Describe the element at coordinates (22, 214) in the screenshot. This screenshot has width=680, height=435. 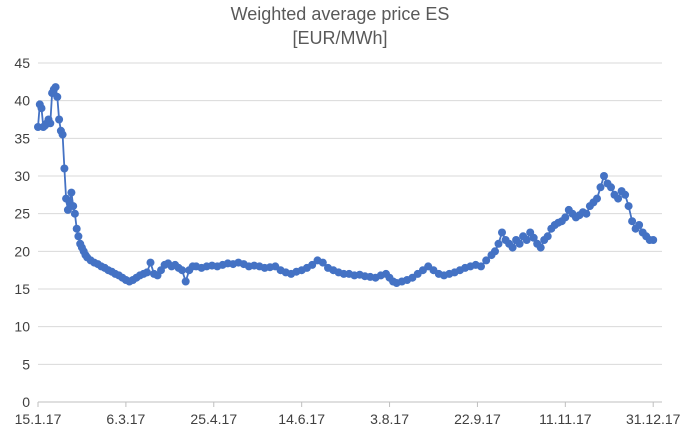
I see `y-tick-label: 25` at that location.